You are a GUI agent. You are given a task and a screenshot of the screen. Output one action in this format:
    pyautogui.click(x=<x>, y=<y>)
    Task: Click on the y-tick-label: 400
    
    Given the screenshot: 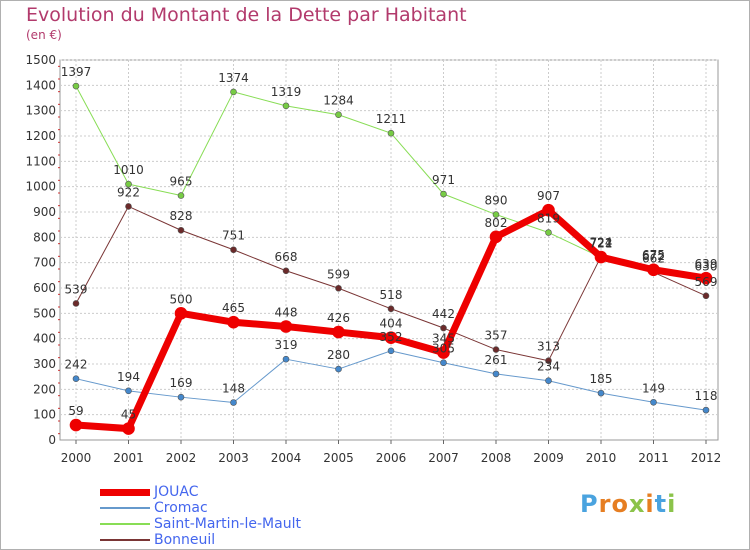 What is the action you would take?
    pyautogui.click(x=44, y=339)
    